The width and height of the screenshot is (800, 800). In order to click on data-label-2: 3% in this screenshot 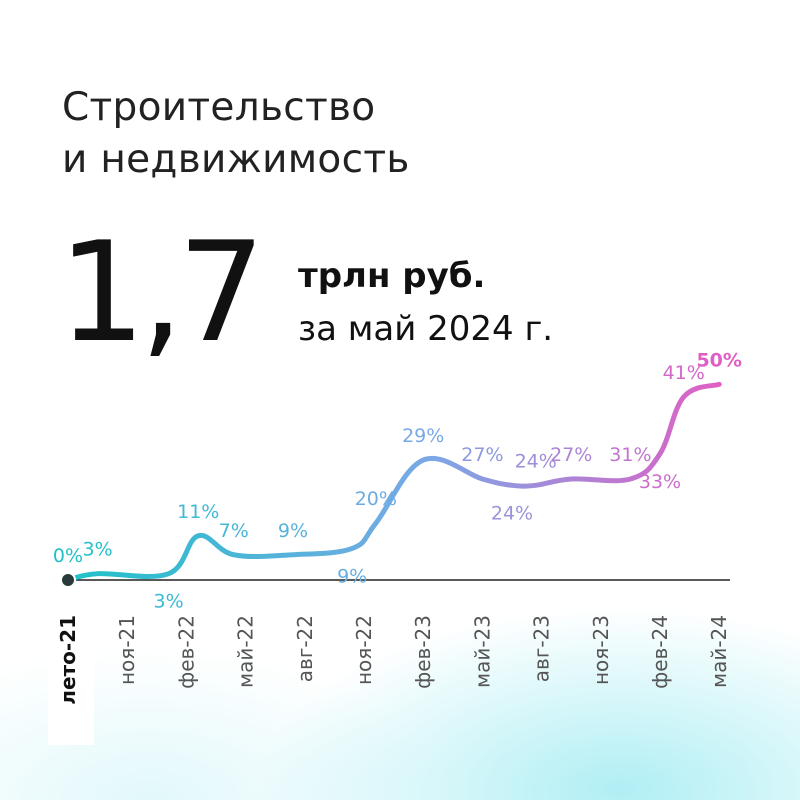, I will do `click(169, 602)`.